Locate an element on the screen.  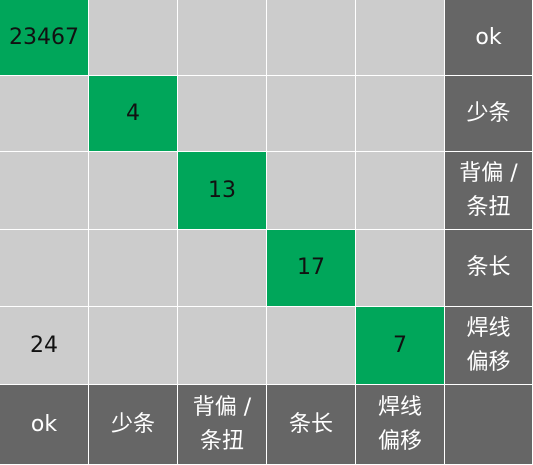
matrix-cell-r3-c0 is located at coordinates (44, 268).